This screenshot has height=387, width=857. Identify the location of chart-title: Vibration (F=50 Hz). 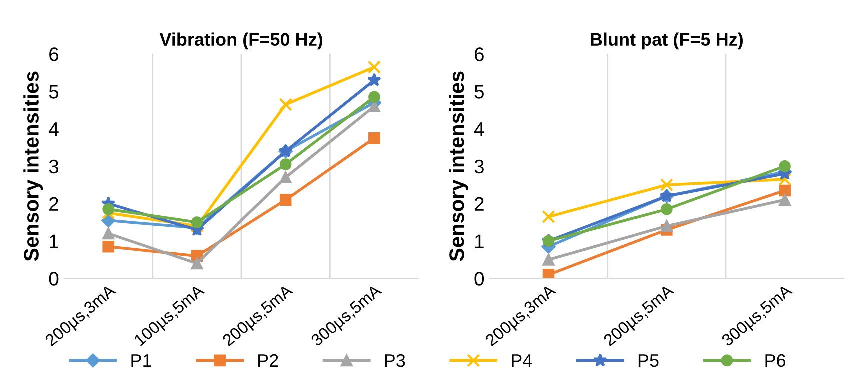
(241, 41).